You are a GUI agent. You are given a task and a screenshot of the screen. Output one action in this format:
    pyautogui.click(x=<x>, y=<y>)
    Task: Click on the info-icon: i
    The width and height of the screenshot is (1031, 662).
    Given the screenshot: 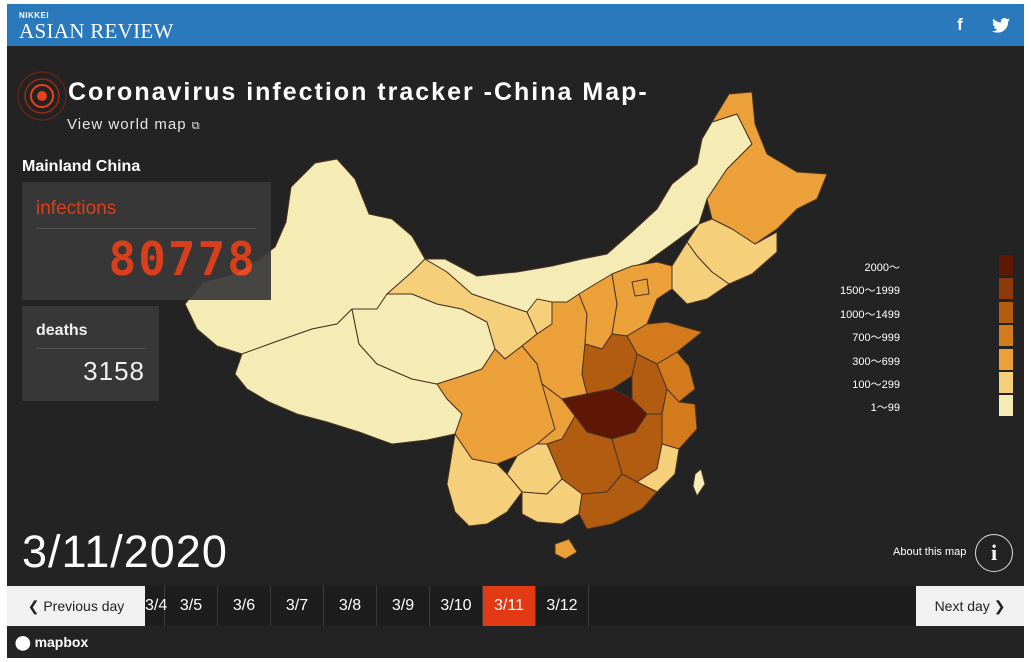 What is the action you would take?
    pyautogui.click(x=994, y=553)
    